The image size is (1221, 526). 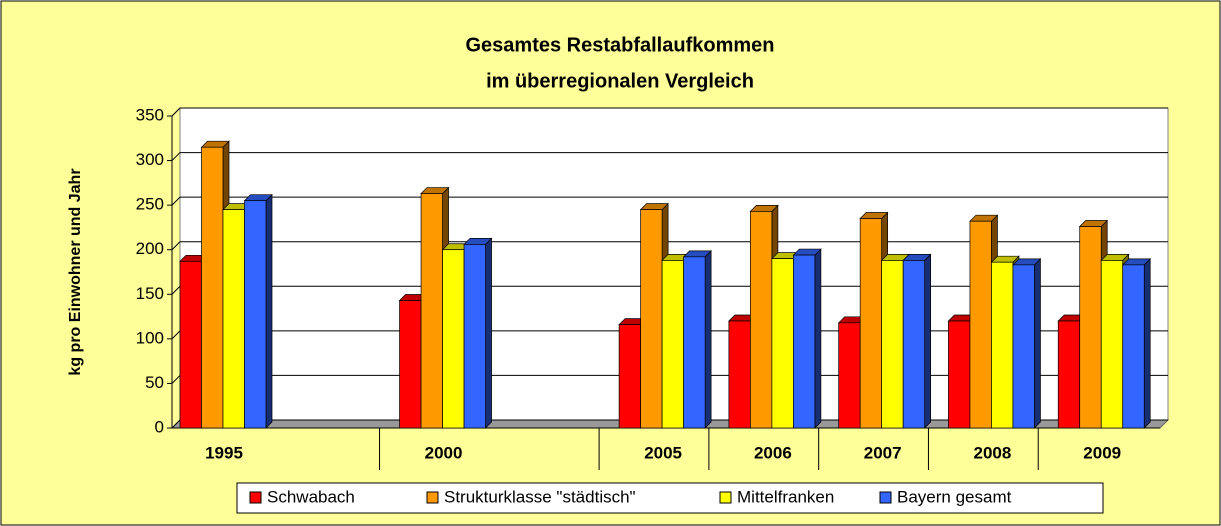 What do you see at coordinates (619, 45) in the screenshot?
I see `chart-title: Gesamtes Restabfallaufkommen` at bounding box center [619, 45].